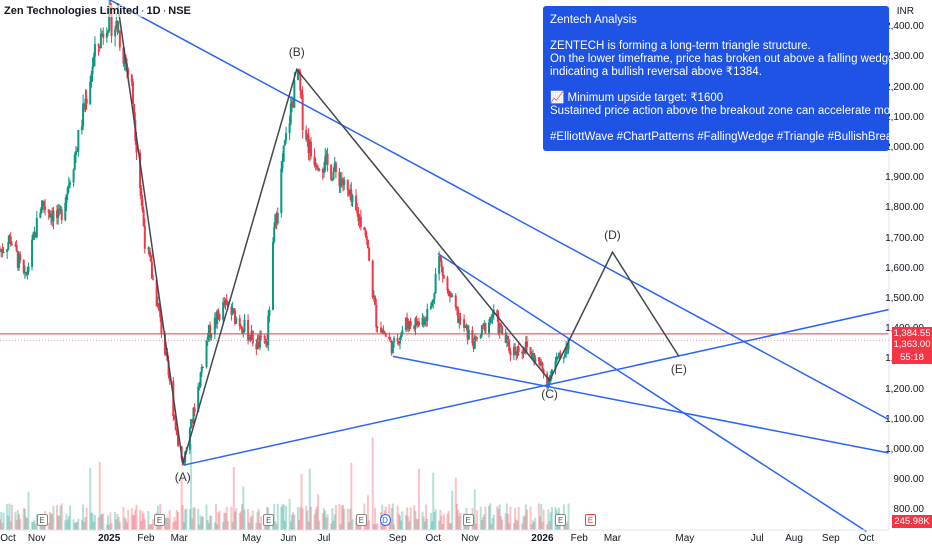  What do you see at coordinates (794, 538) in the screenshot?
I see `time-tick-label: Aug` at bounding box center [794, 538].